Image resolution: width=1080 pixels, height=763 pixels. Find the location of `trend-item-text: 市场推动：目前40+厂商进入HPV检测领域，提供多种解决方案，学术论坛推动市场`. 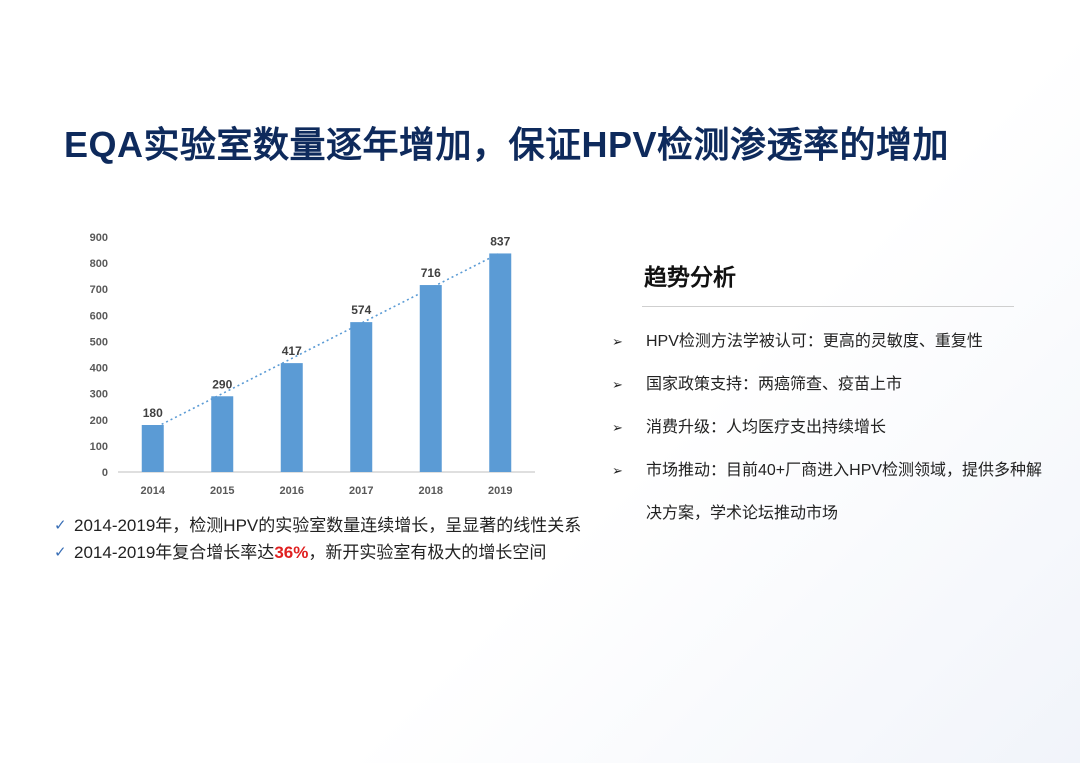

trend-item-text: 市场推动：目前40+厂商进入HPV检测领域，提供多种解决方案，学术论坛推动市场 is located at coordinates (844, 492).